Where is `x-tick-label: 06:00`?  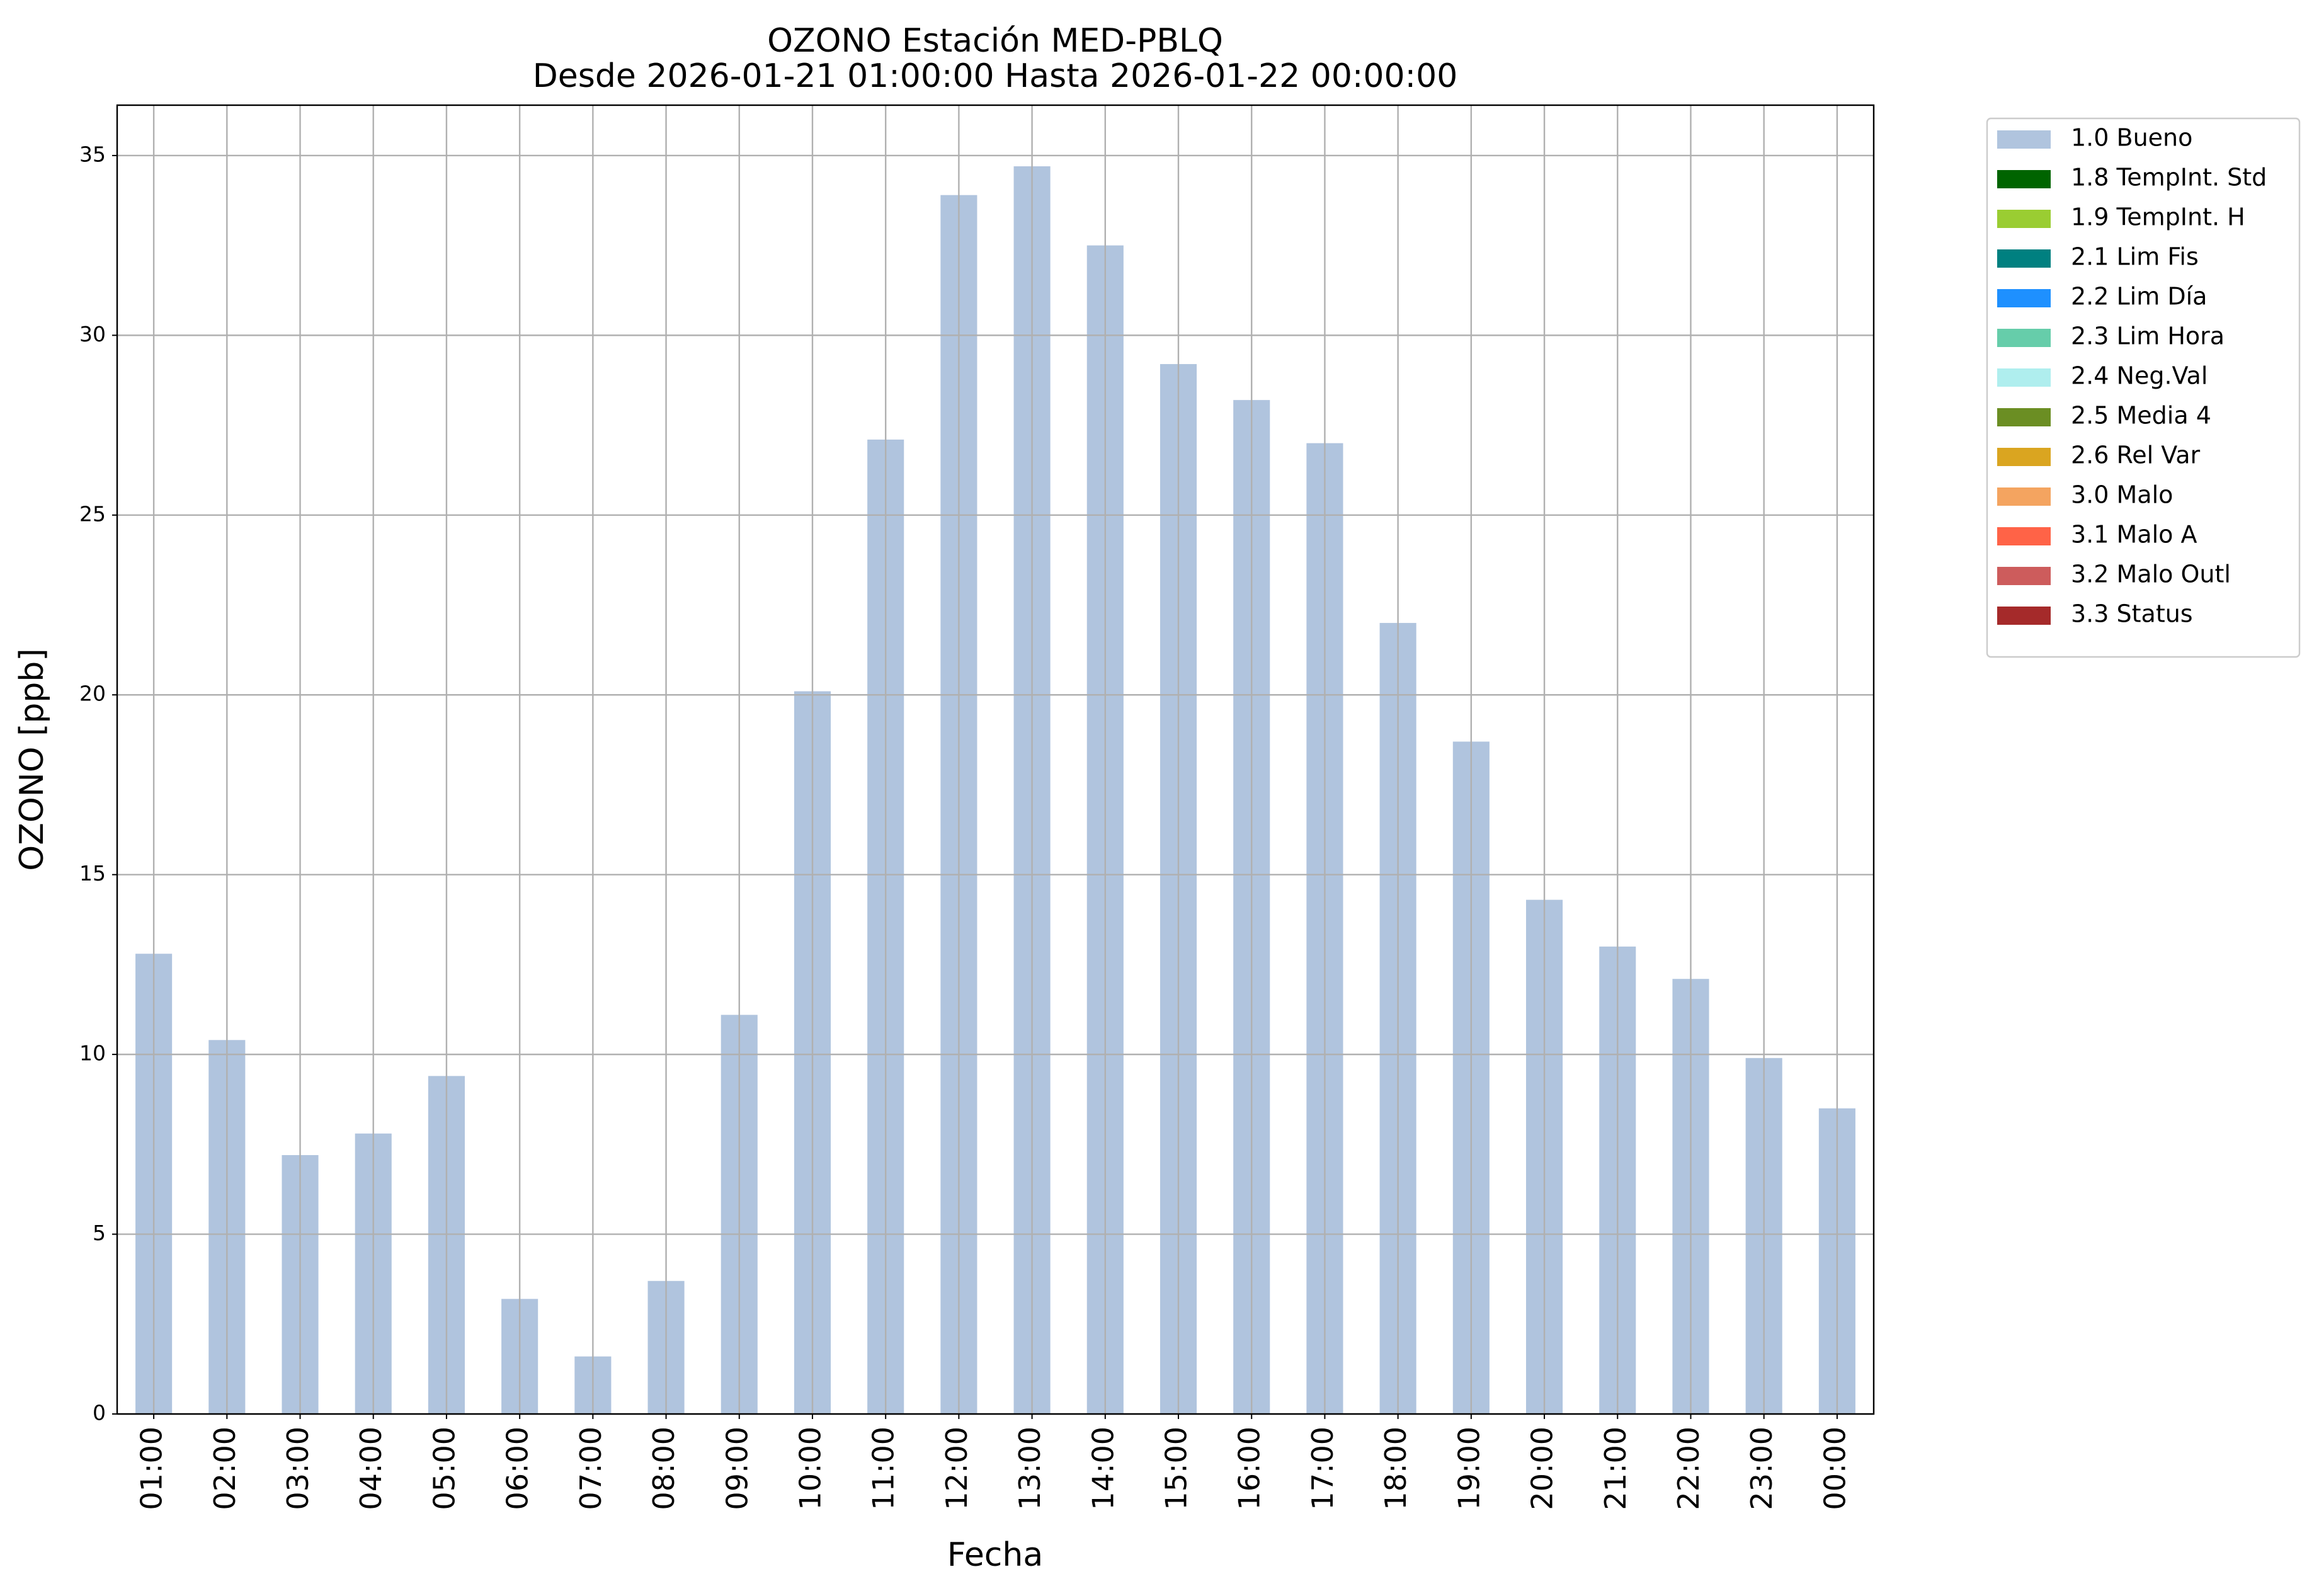
x-tick-label: 06:00 is located at coordinates (518, 1468).